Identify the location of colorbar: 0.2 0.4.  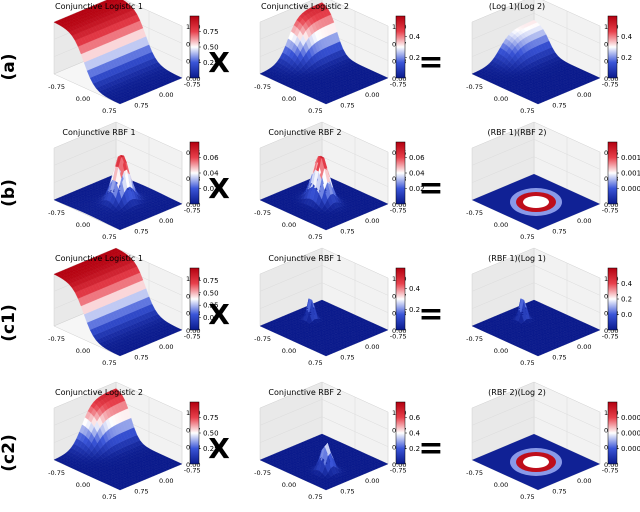
(408, 47).